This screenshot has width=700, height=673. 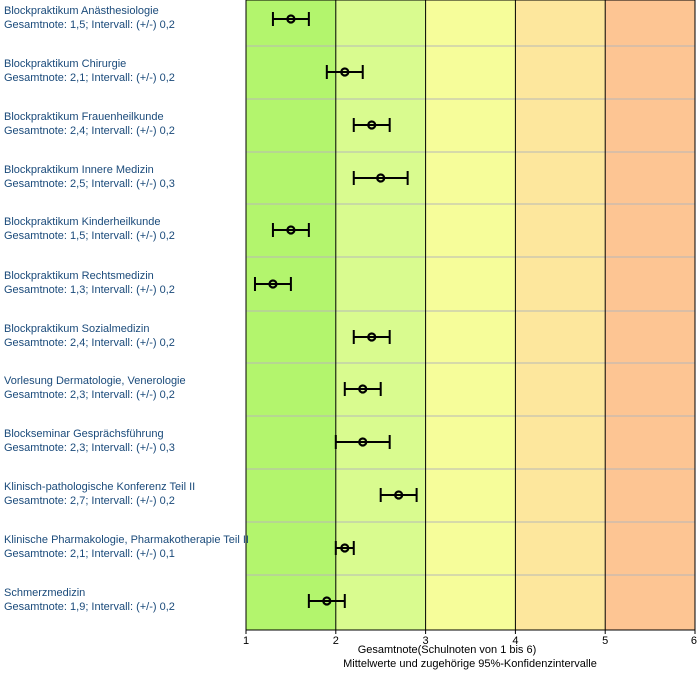 I want to click on tick-label-6: 6, so click(x=694, y=641).